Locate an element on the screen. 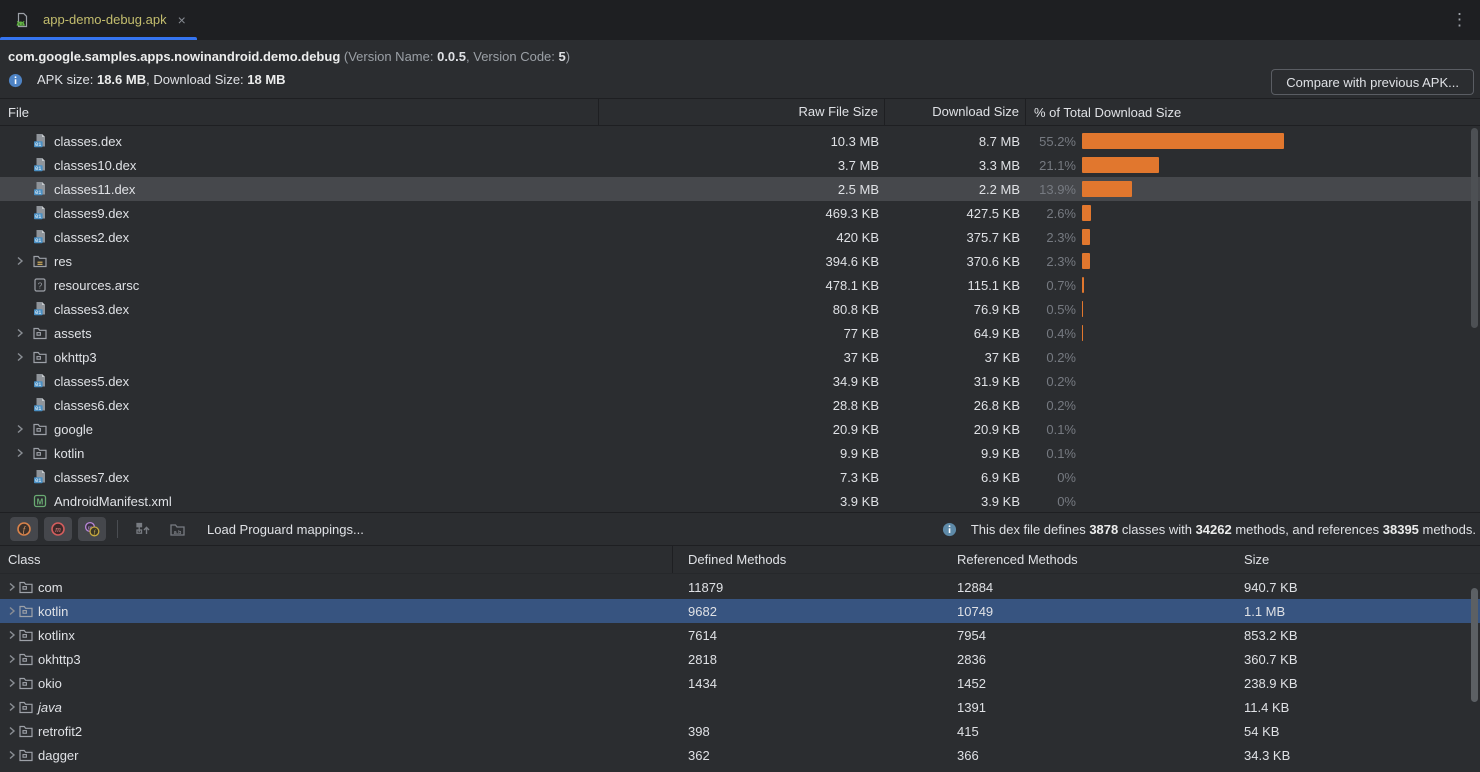 The image size is (1480, 772). column-header-download-size: Download Size is located at coordinates (955, 112).